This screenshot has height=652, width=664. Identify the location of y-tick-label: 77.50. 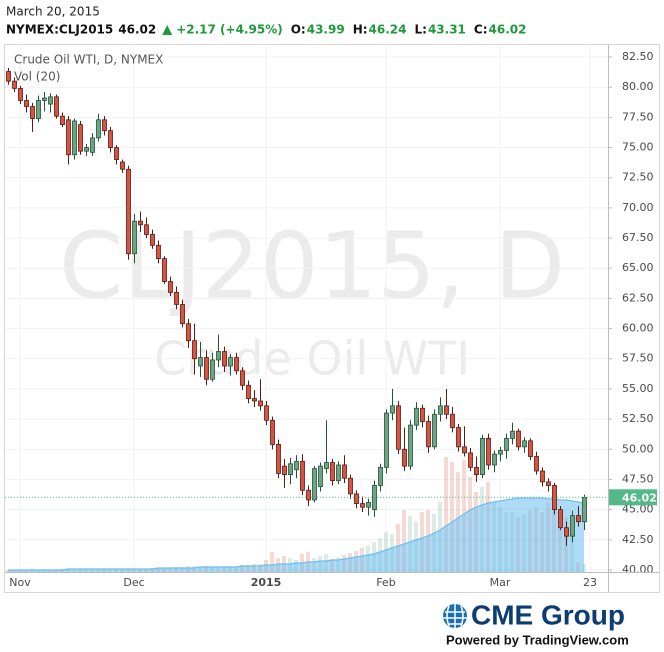
(638, 116).